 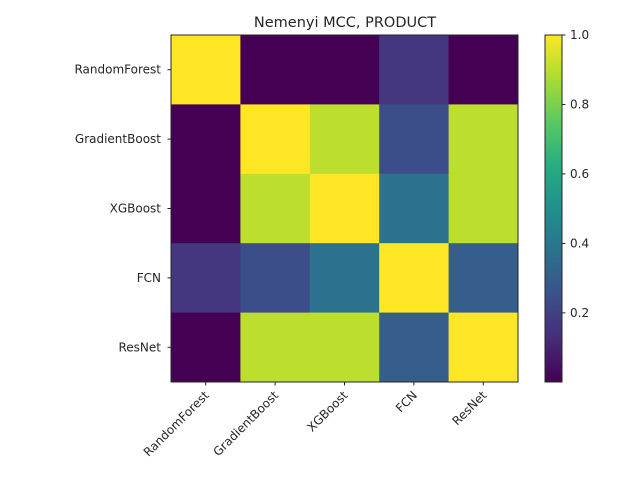 I want to click on y-tick-label: ResNet, so click(x=140, y=347).